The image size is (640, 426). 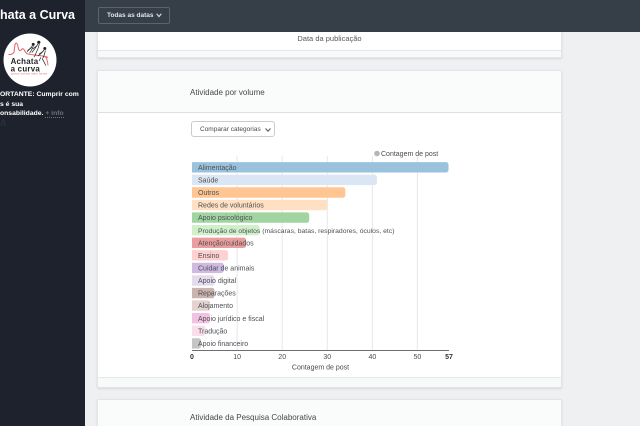 I want to click on svg-text: Apoio financeiro, so click(x=223, y=344).